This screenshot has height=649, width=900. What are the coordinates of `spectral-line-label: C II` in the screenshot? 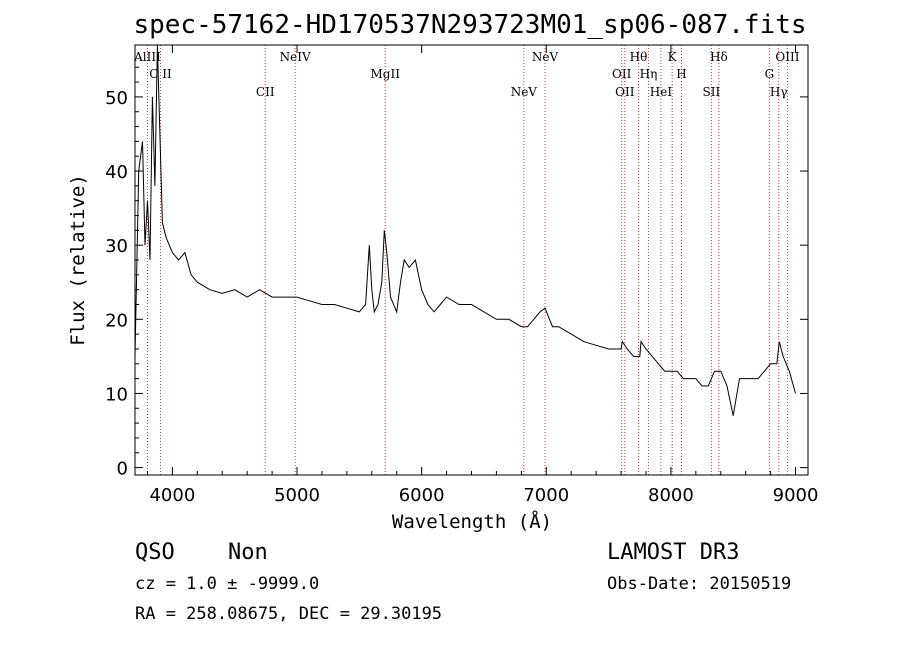 It's located at (160, 74).